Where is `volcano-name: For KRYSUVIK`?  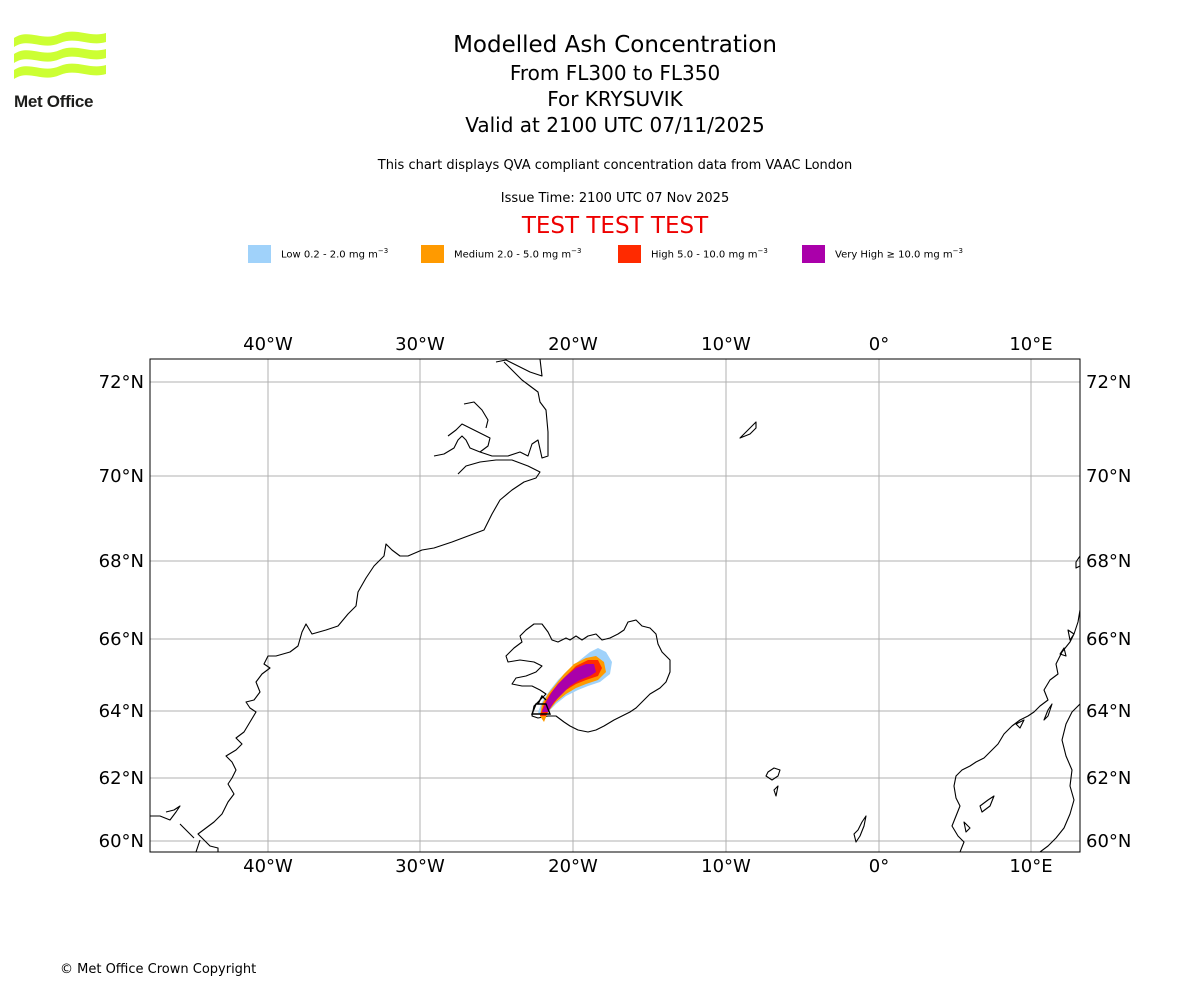
volcano-name: For KRYSUVIK is located at coordinates (615, 99).